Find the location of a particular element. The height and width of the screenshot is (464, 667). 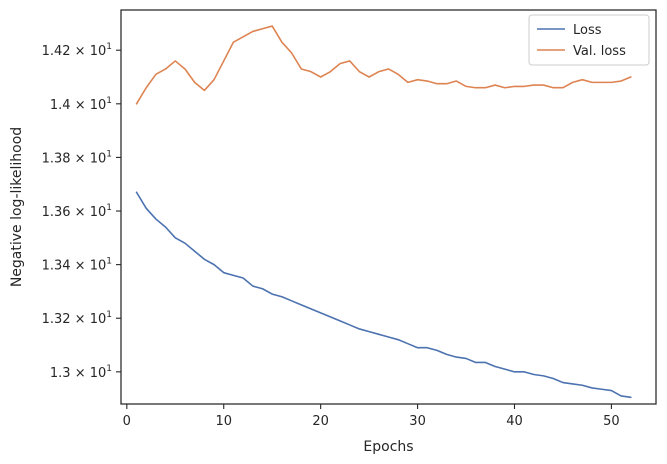

x-axis-label: Epochs is located at coordinates (388, 447).